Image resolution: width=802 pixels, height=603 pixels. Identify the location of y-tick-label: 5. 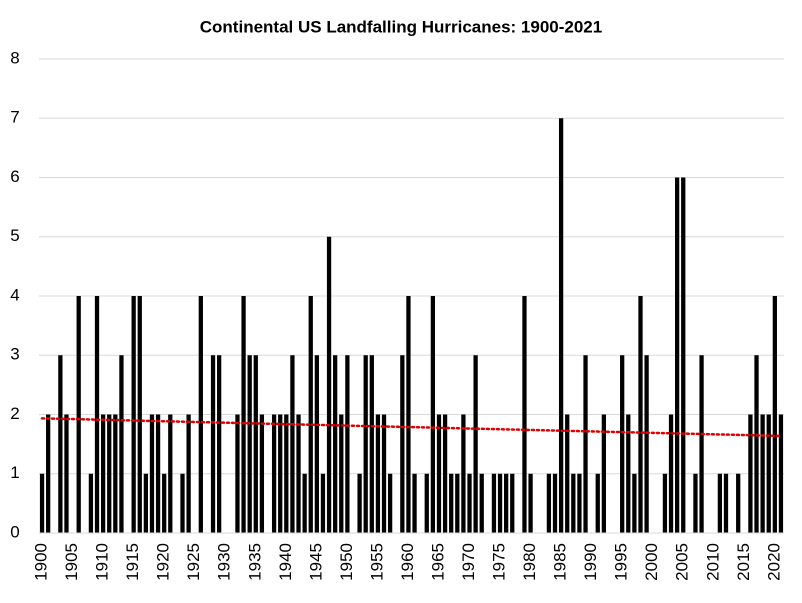
(14, 235).